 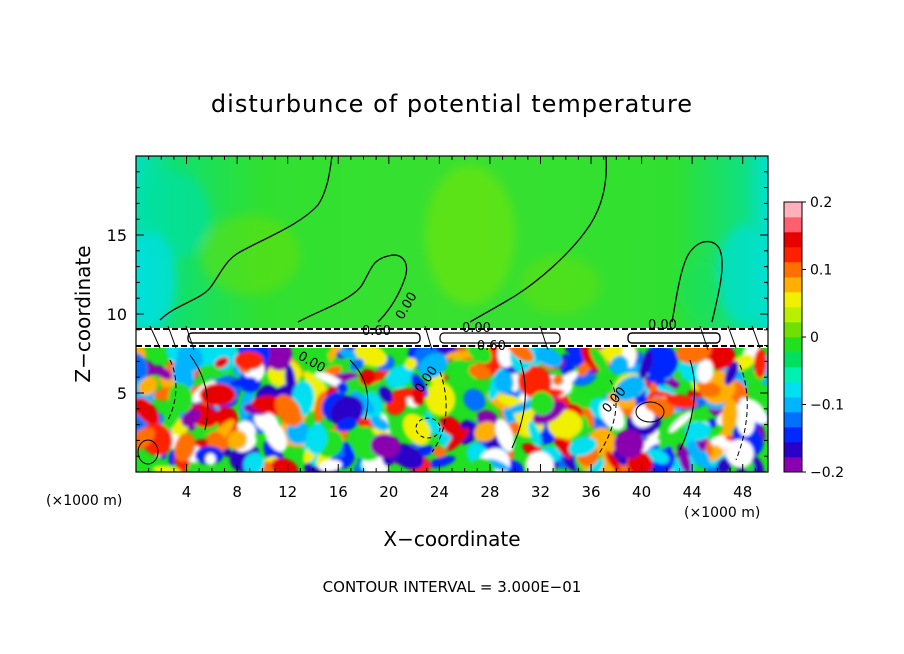 What do you see at coordinates (287, 492) in the screenshot?
I see `x-tick-label: 12` at bounding box center [287, 492].